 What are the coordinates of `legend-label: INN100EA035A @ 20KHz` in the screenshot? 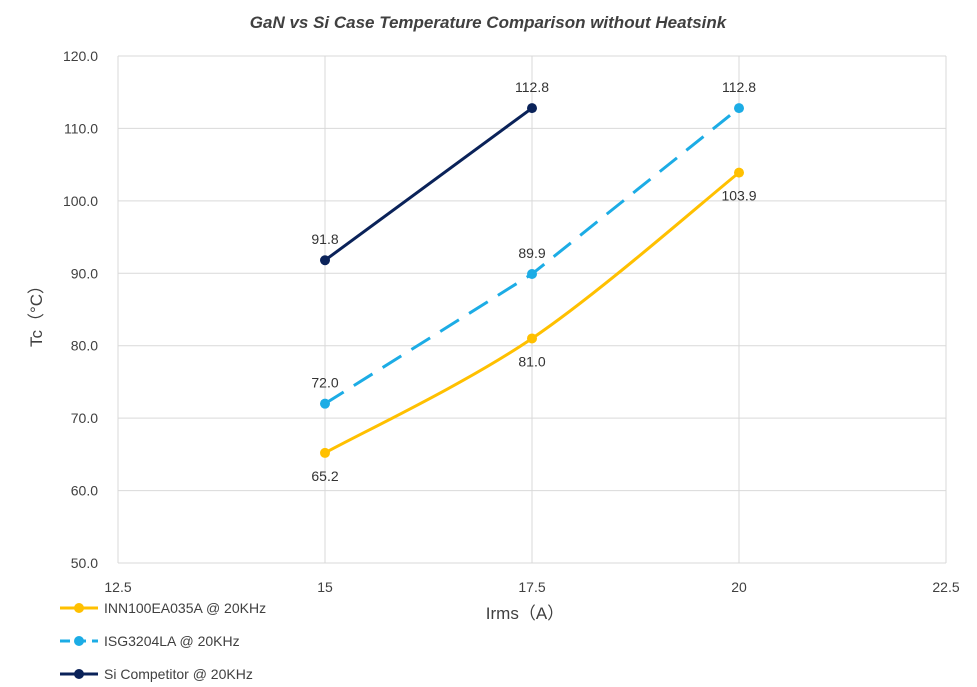 It's located at (185, 608).